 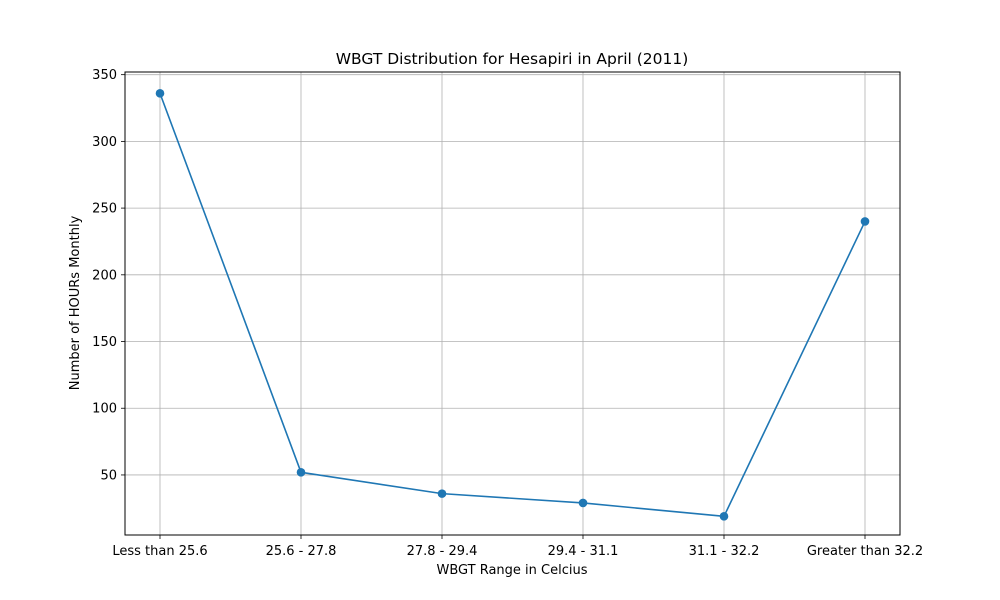 What do you see at coordinates (104, 275) in the screenshot?
I see `y-tick-label: 200` at bounding box center [104, 275].